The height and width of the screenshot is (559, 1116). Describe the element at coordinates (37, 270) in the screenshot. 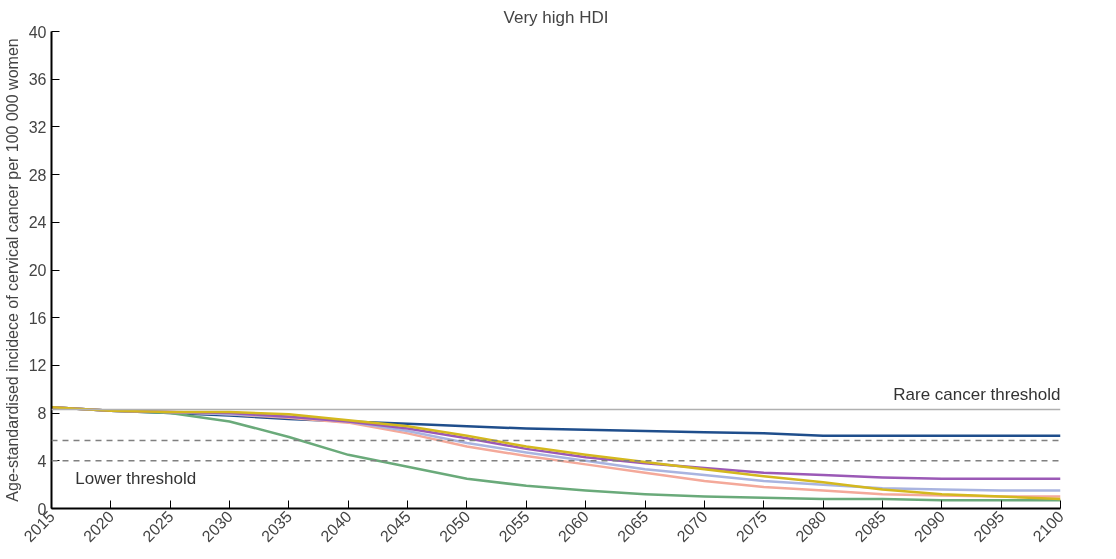

I see `y-tick-label: 20` at that location.